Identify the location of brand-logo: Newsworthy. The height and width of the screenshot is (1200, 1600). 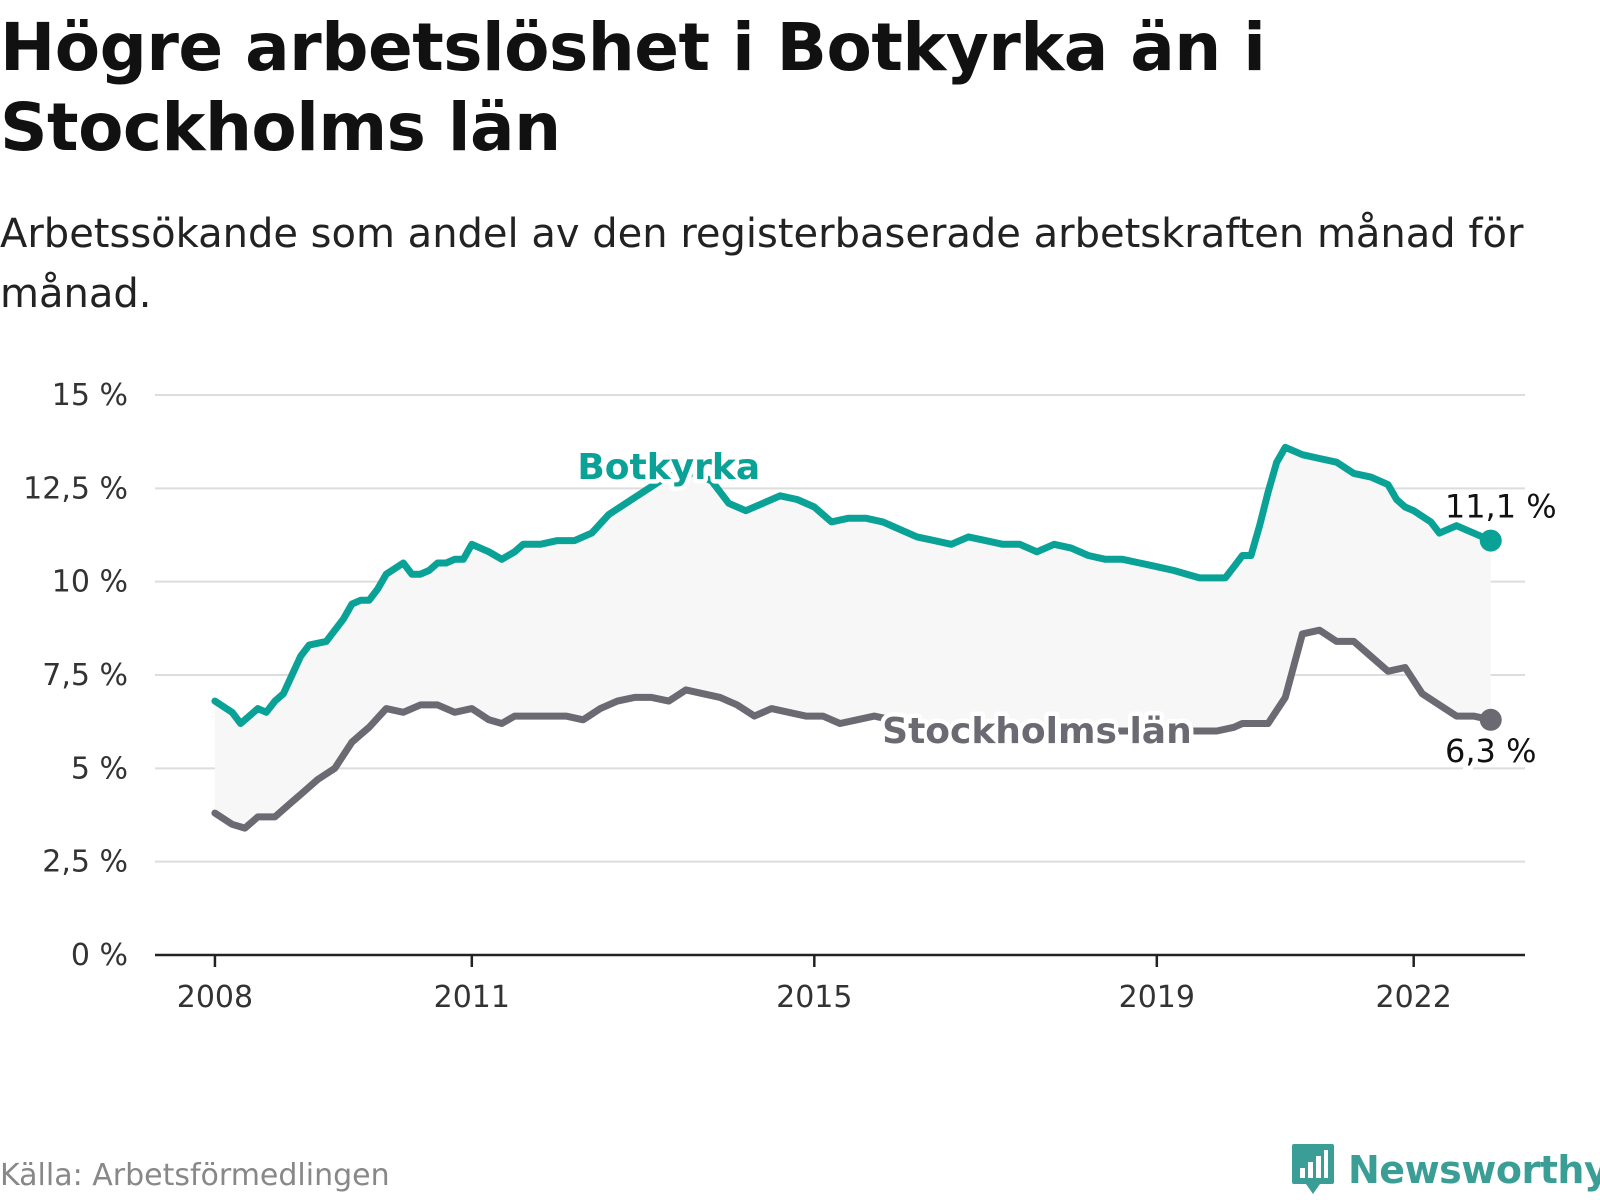
(1445, 1170).